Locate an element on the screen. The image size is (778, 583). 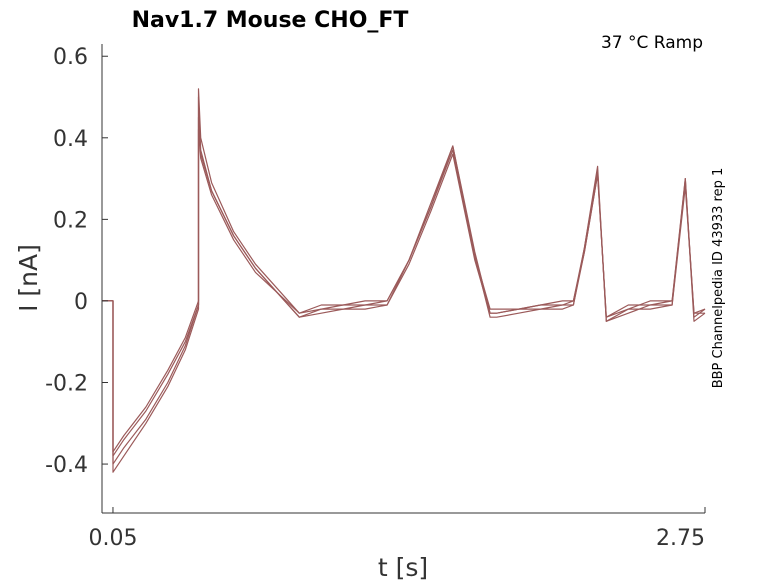
y-tick-label: 0.2 is located at coordinates (70, 220).